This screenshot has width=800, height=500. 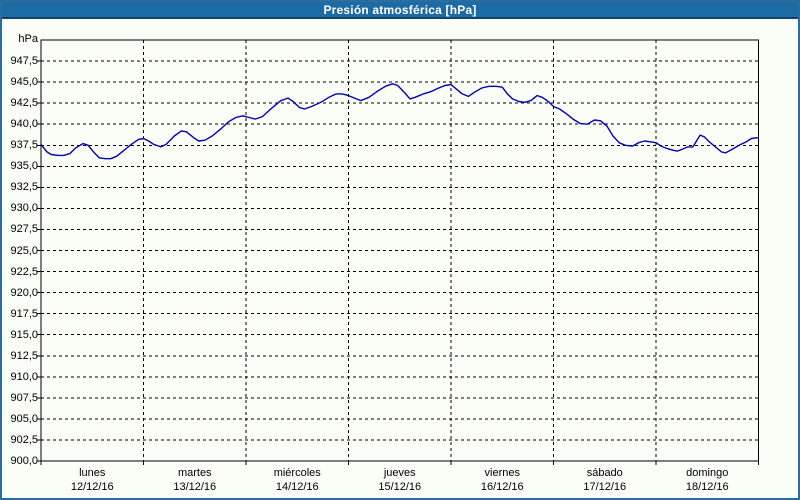 What do you see at coordinates (400, 480) in the screenshot?
I see `x-day-label: jueves 15/12/16` at bounding box center [400, 480].